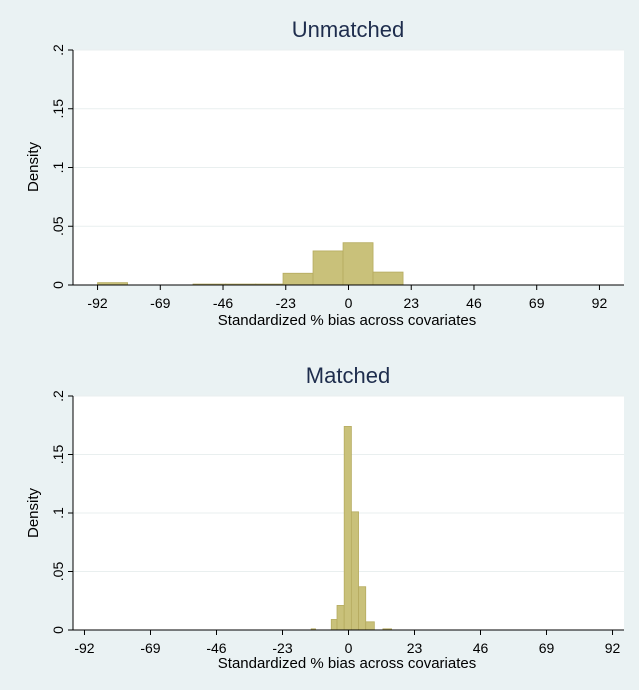 Image resolution: width=639 pixels, height=690 pixels. What do you see at coordinates (411, 303) in the screenshot?
I see `unmatched-x-tick-label: 23` at bounding box center [411, 303].